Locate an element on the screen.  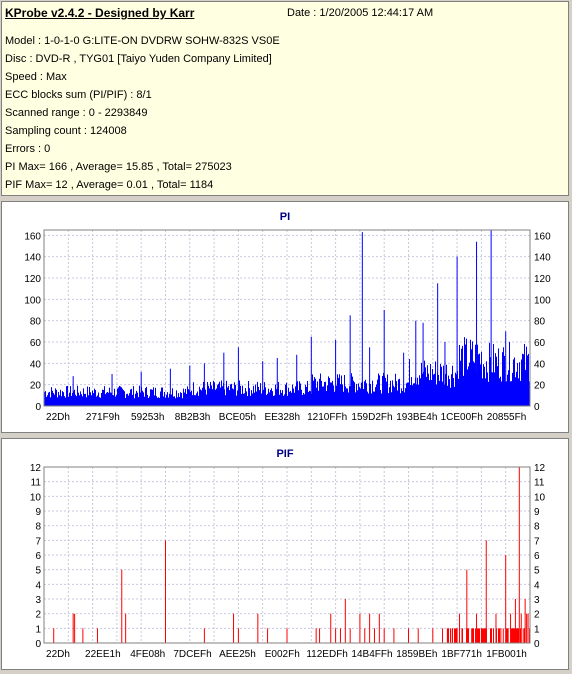
y-tick-label-right: 2 is located at coordinates (537, 615).